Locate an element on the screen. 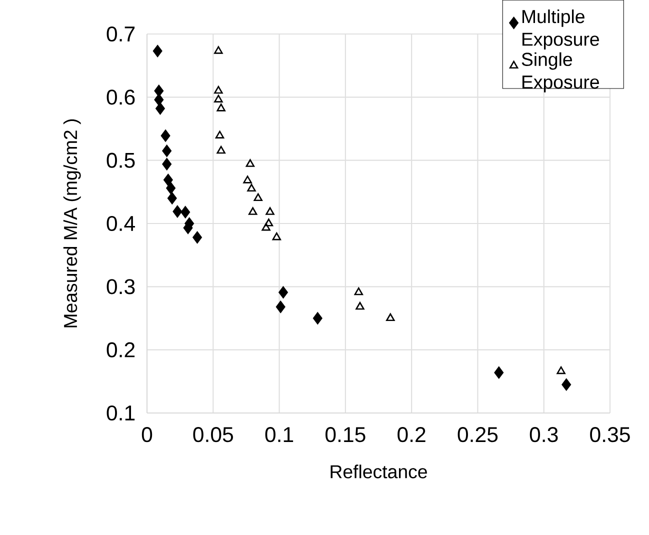  x-tick-label: 0.1 is located at coordinates (279, 434).